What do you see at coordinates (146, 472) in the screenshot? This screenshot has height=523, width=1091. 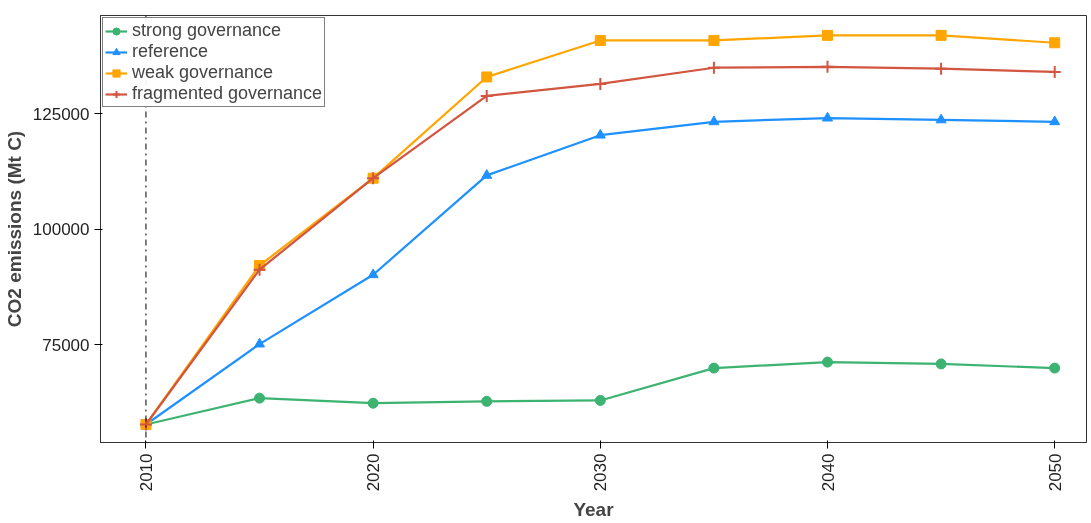 I see `x-tick-label: 2010` at bounding box center [146, 472].